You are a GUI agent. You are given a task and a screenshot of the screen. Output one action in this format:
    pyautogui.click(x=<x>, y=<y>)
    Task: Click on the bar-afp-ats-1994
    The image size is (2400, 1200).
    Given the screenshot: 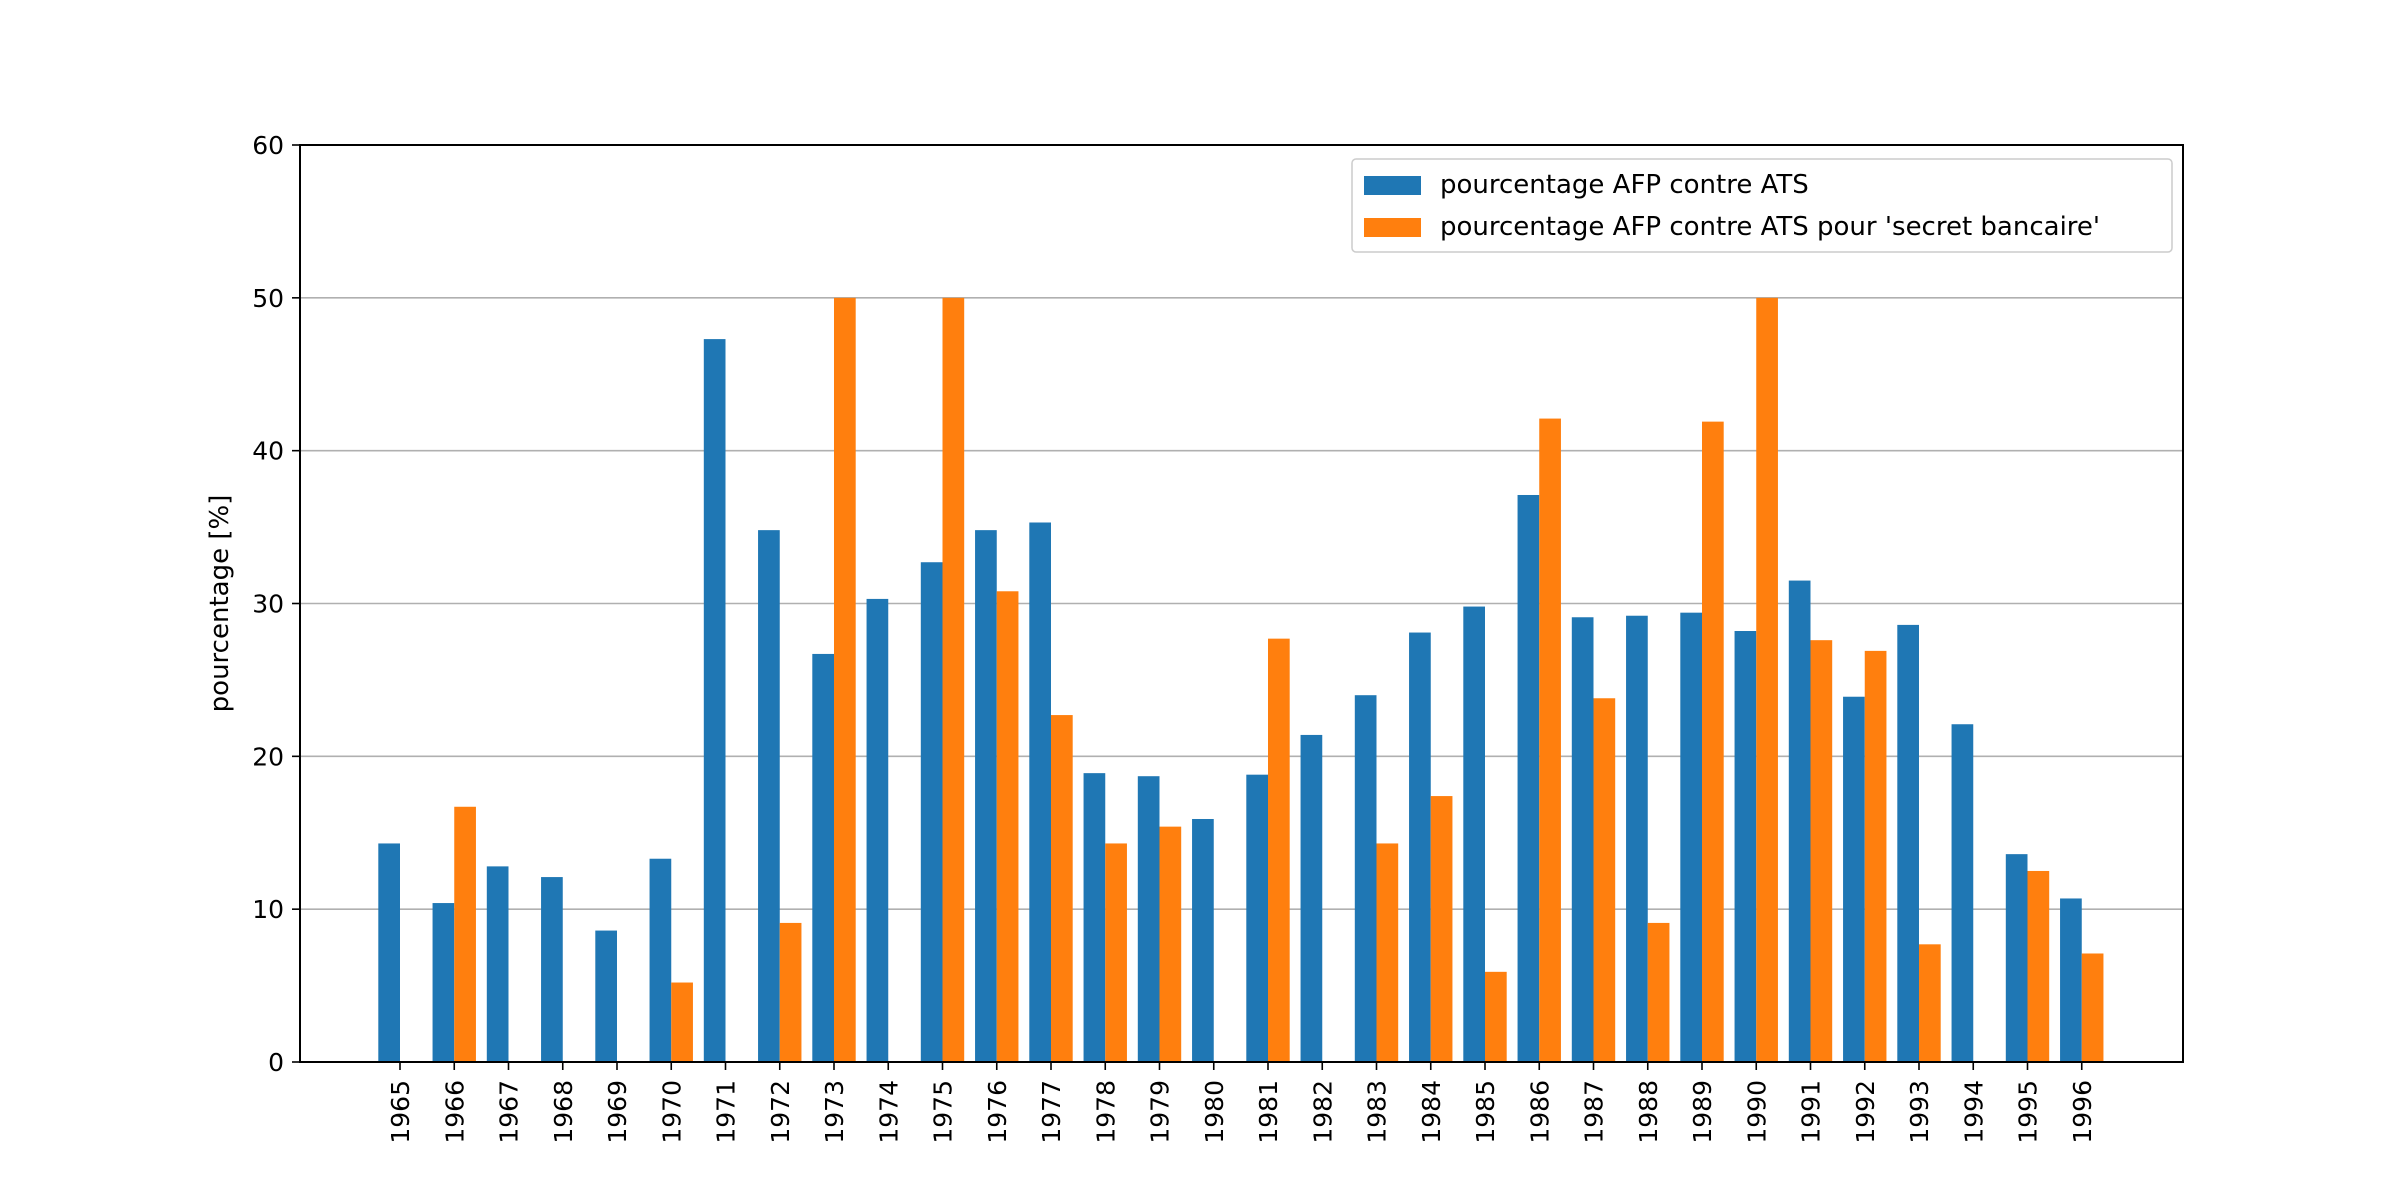 What is the action you would take?
    pyautogui.click(x=1962, y=893)
    